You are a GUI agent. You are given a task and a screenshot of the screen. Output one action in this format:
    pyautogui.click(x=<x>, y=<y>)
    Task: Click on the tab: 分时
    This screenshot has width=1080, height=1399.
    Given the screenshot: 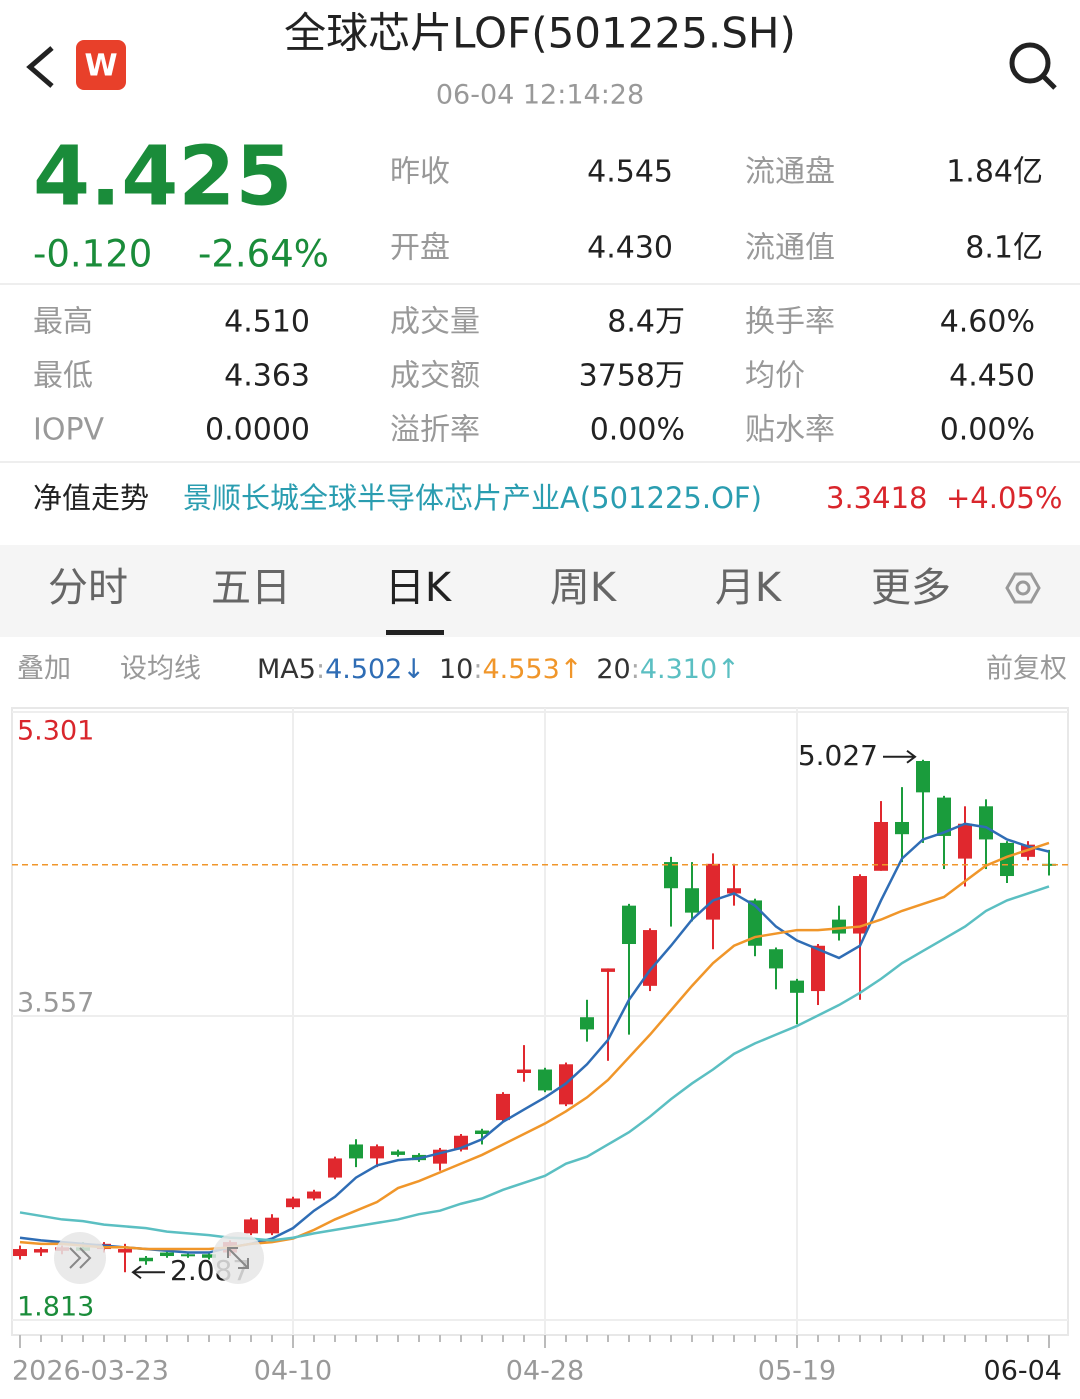 What is the action you would take?
    pyautogui.click(x=88, y=588)
    